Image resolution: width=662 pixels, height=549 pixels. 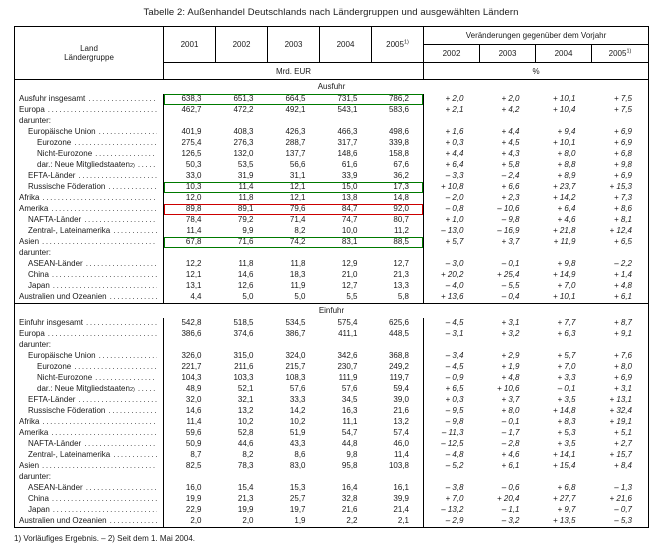 What do you see at coordinates (622, 297) in the screenshot?
I see `change-cell: + 6,1` at bounding box center [622, 297].